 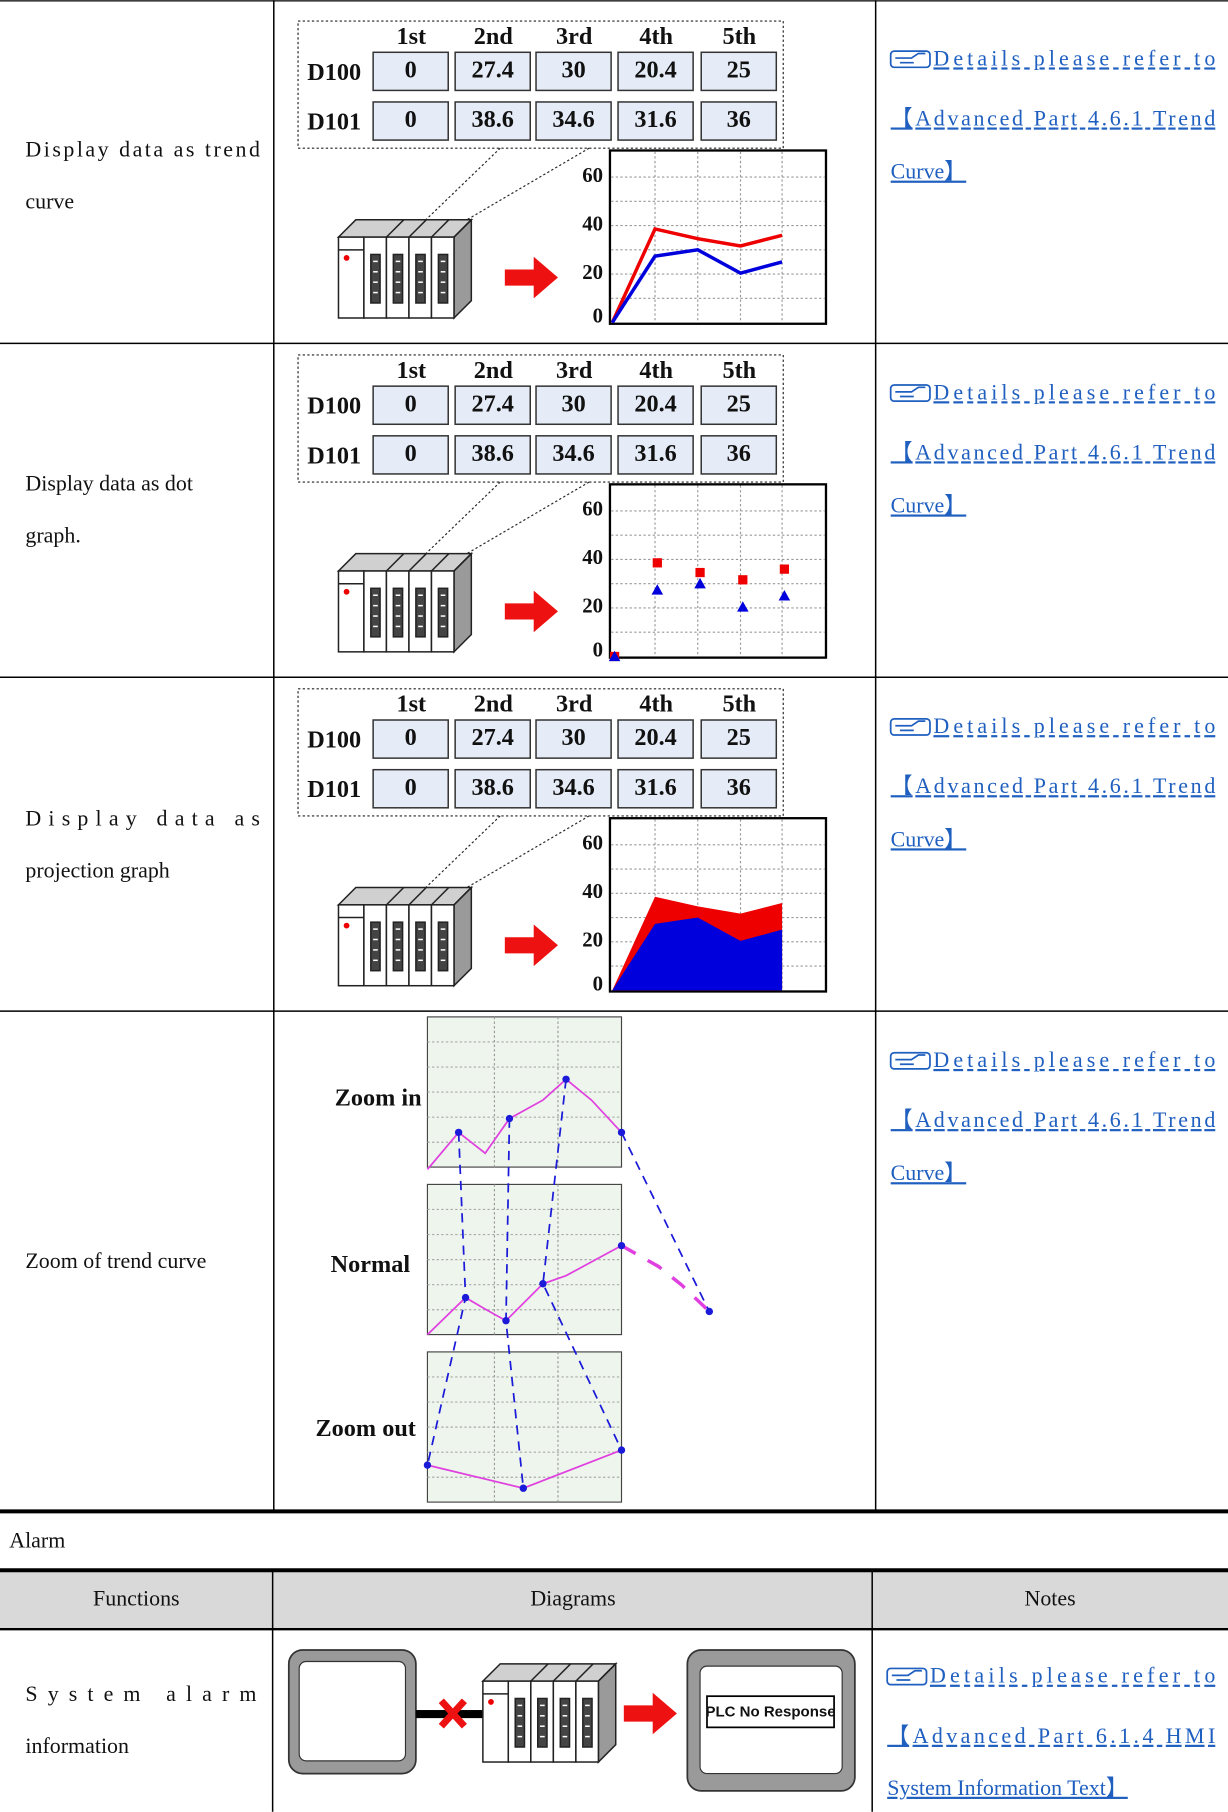 What do you see at coordinates (655, 453) in the screenshot?
I see `cell-value: 31.6` at bounding box center [655, 453].